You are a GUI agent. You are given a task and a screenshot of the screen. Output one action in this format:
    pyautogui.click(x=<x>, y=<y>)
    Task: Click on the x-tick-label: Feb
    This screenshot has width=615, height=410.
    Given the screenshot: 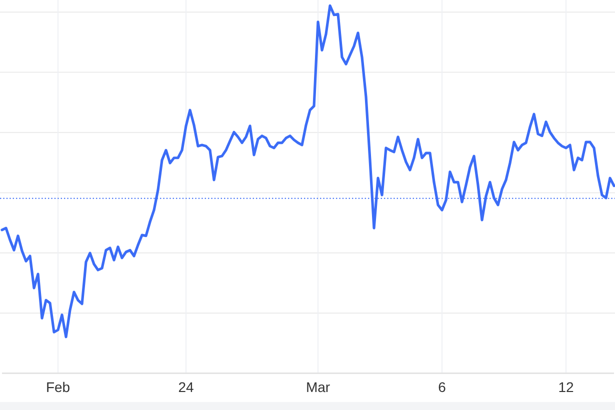 What is the action you would take?
    pyautogui.click(x=58, y=387)
    